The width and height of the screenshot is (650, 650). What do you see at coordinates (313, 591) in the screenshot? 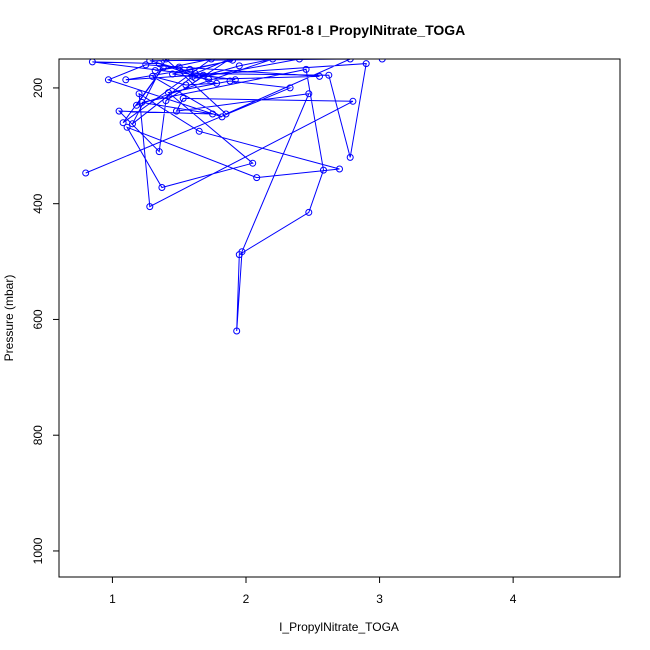
I see `x-axis: 1 2 3 4` at bounding box center [313, 591].